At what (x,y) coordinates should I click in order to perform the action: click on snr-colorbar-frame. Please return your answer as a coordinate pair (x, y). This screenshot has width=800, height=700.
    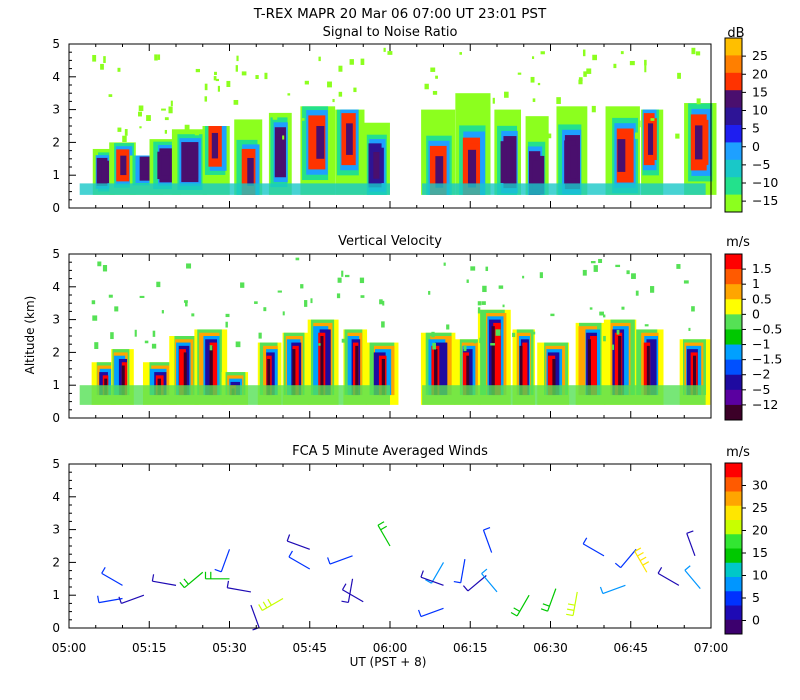
    Looking at the image, I should click on (733, 125).